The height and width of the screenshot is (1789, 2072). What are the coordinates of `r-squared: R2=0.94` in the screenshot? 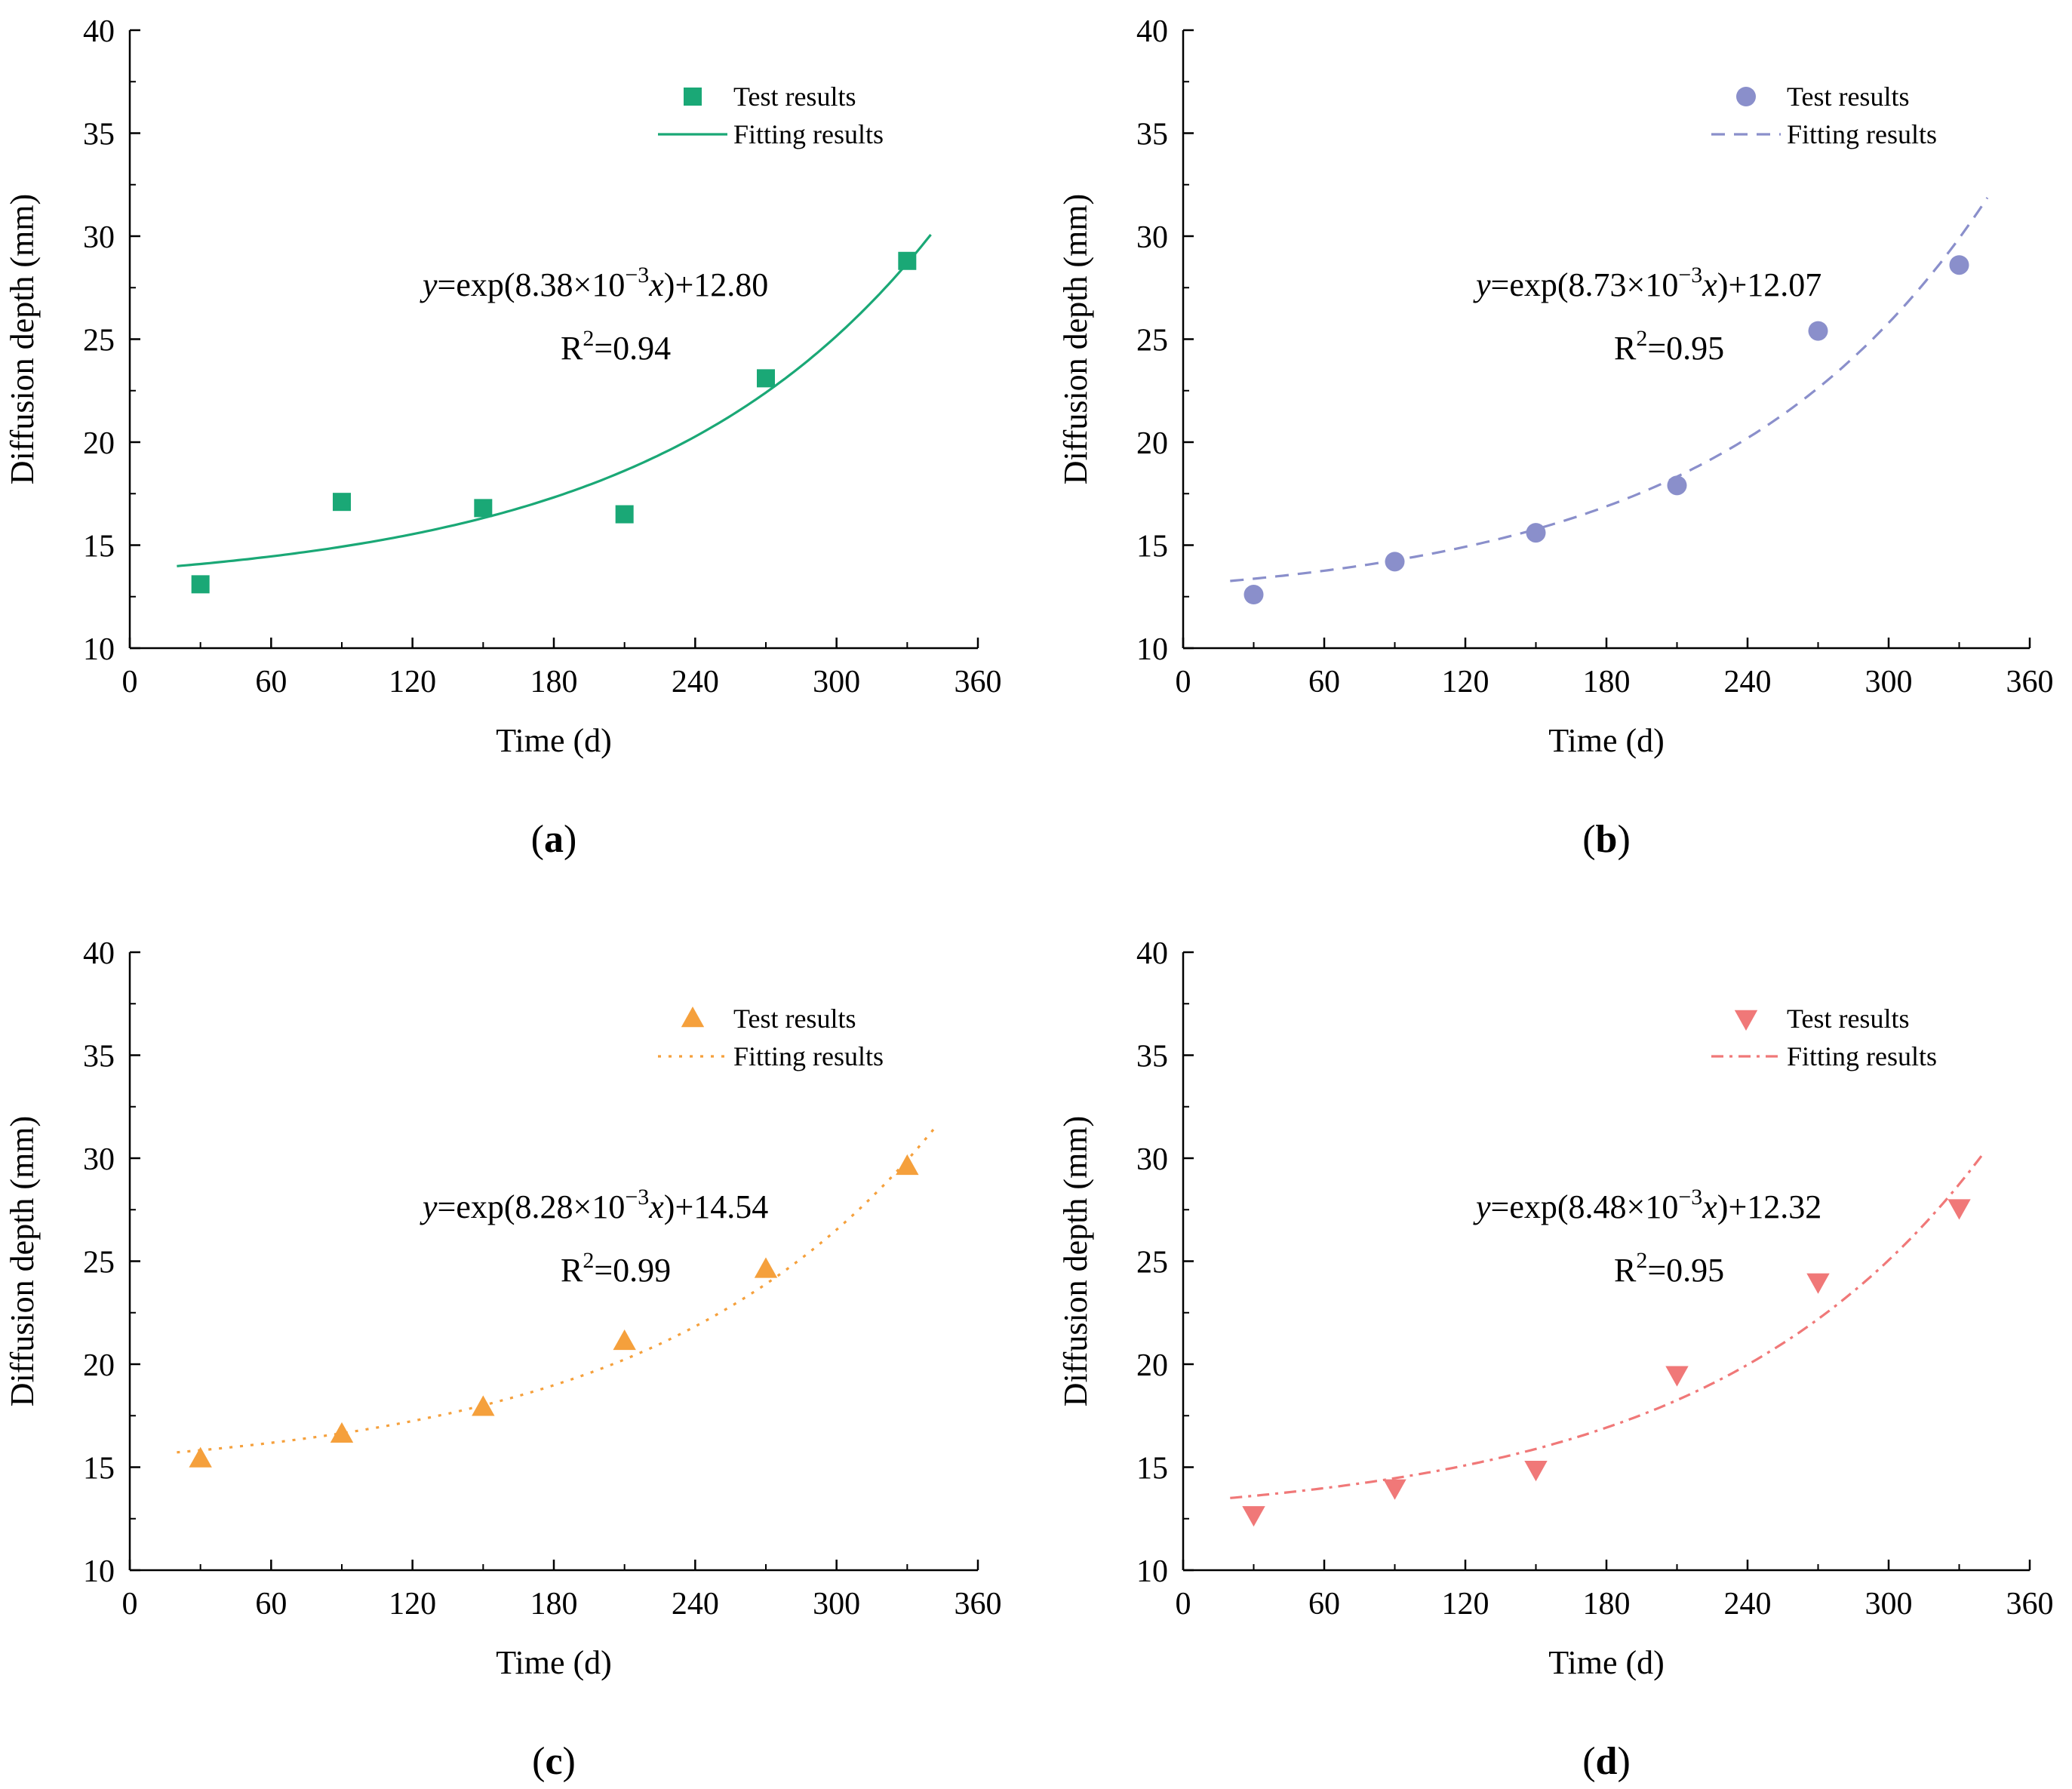 It's located at (616, 346).